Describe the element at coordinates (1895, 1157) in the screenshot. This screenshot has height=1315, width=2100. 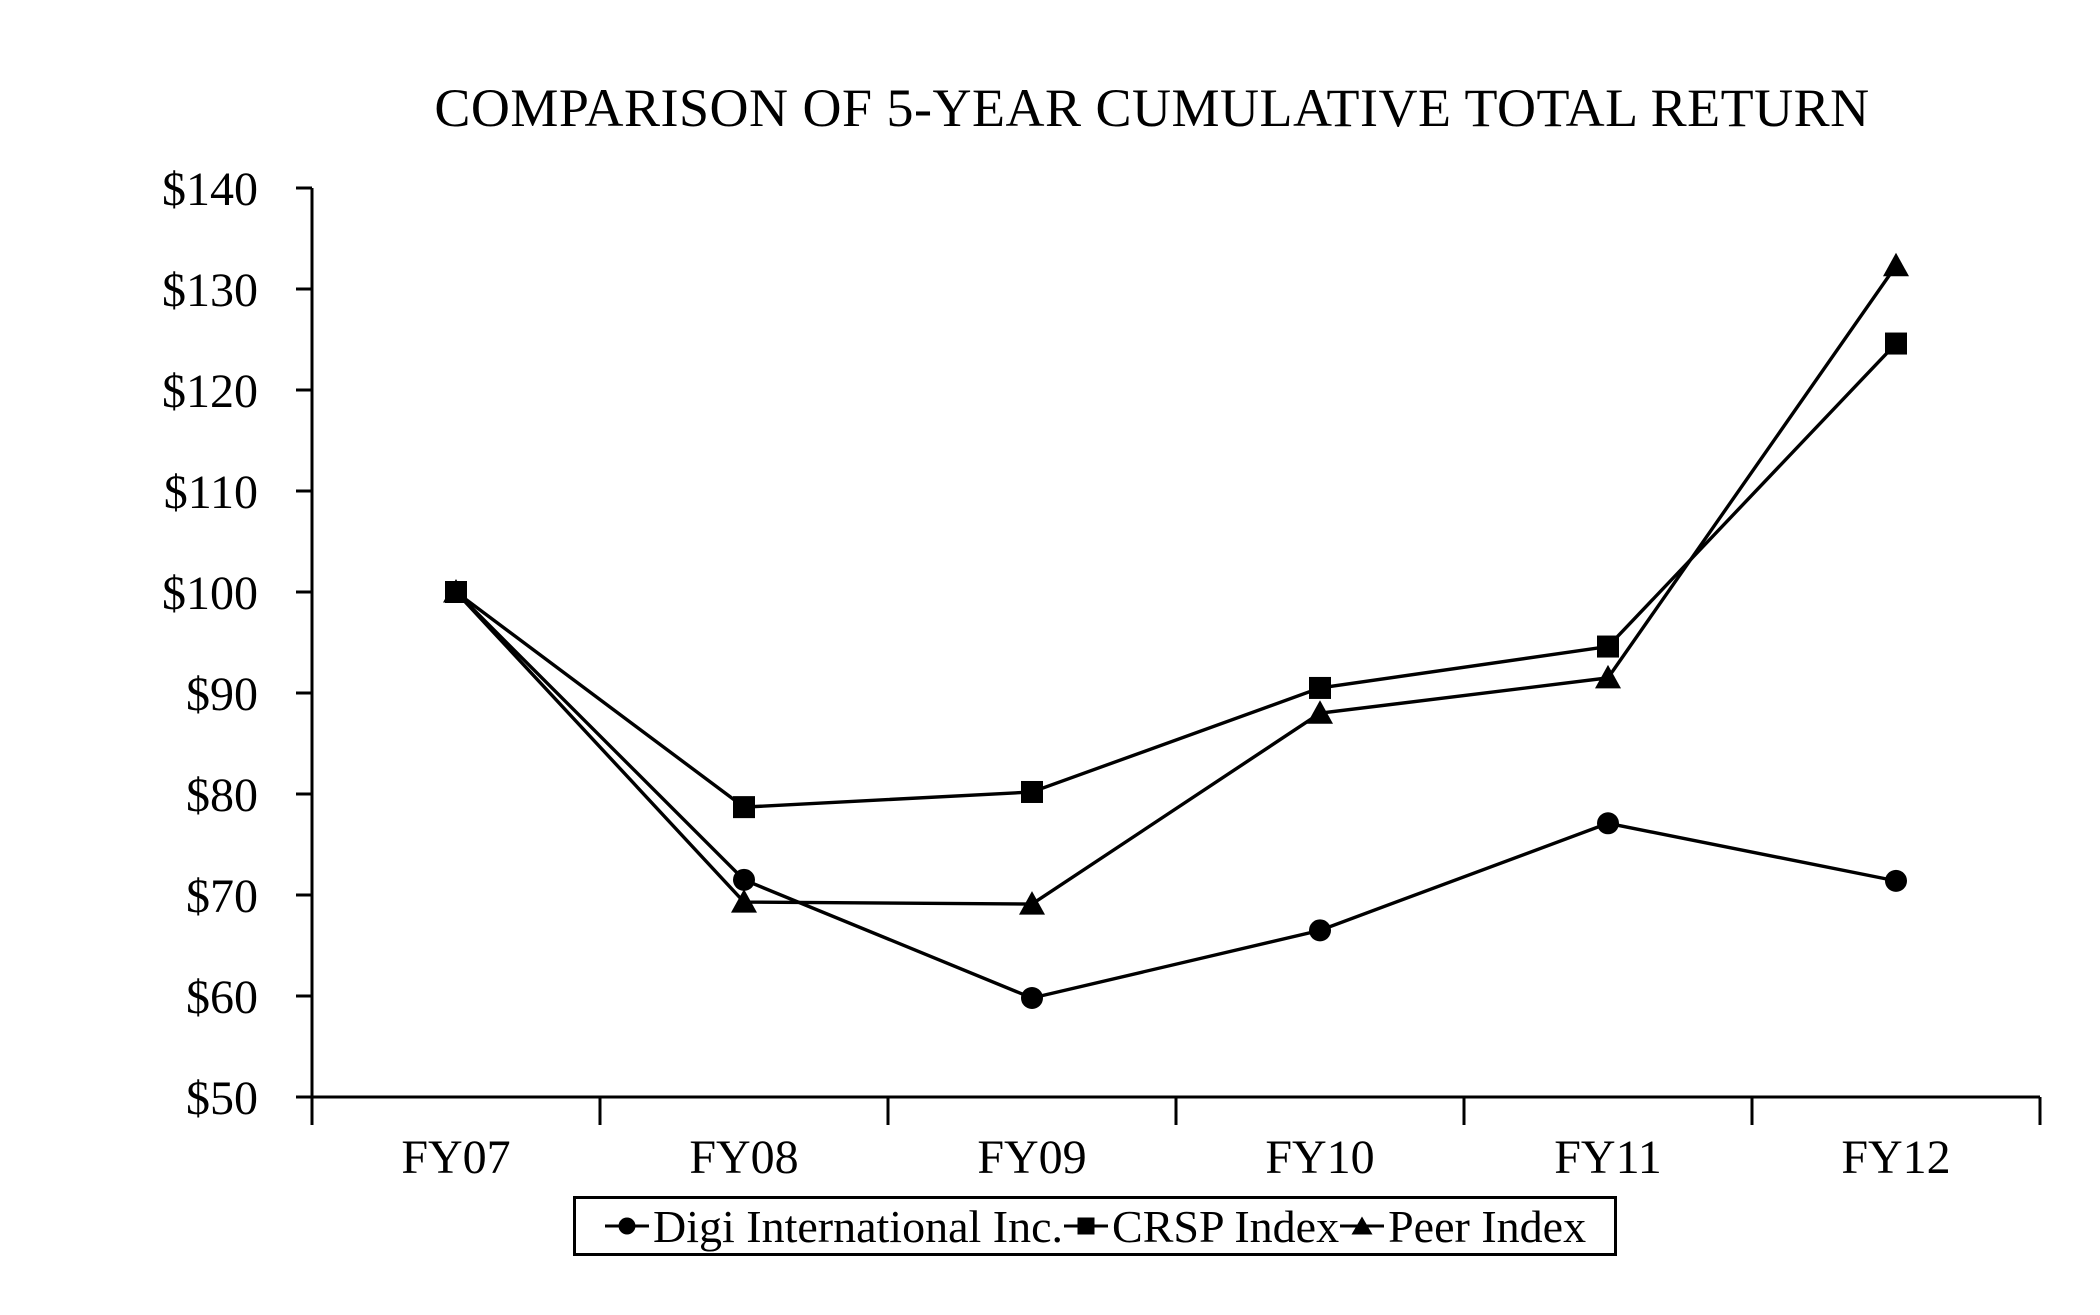
I see `x-tick-label: FY12` at that location.